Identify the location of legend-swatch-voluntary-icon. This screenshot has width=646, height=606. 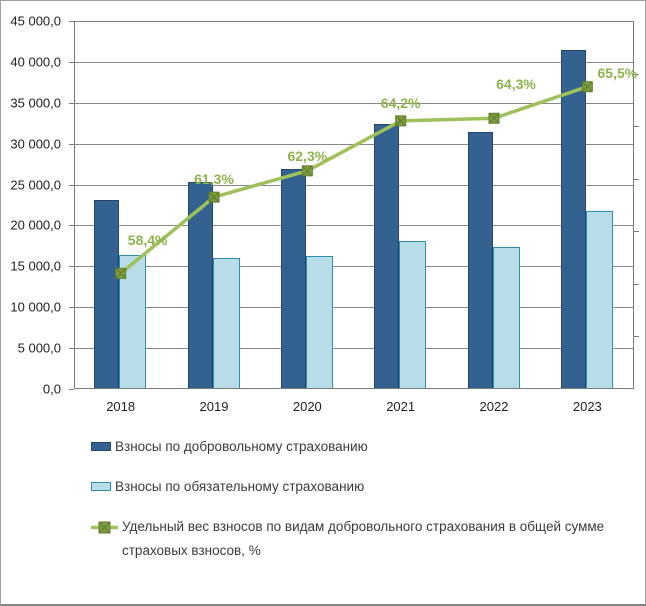
(101, 446).